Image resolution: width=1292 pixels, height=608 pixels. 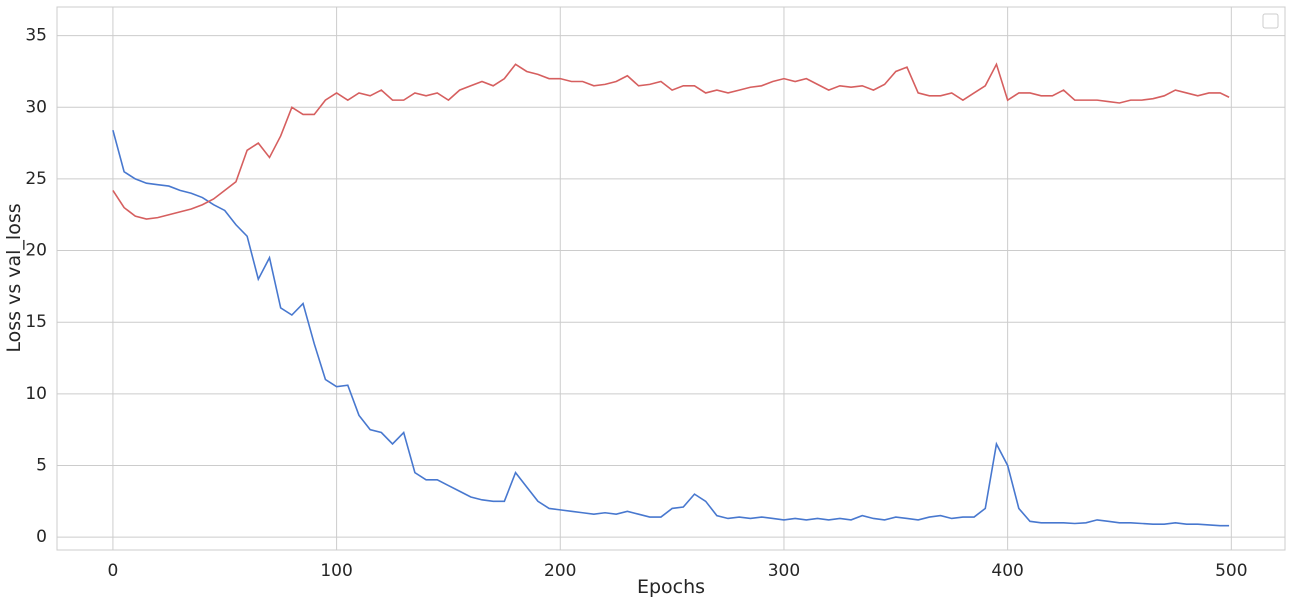 What do you see at coordinates (113, 571) in the screenshot?
I see `x-tick-label: 0` at bounding box center [113, 571].